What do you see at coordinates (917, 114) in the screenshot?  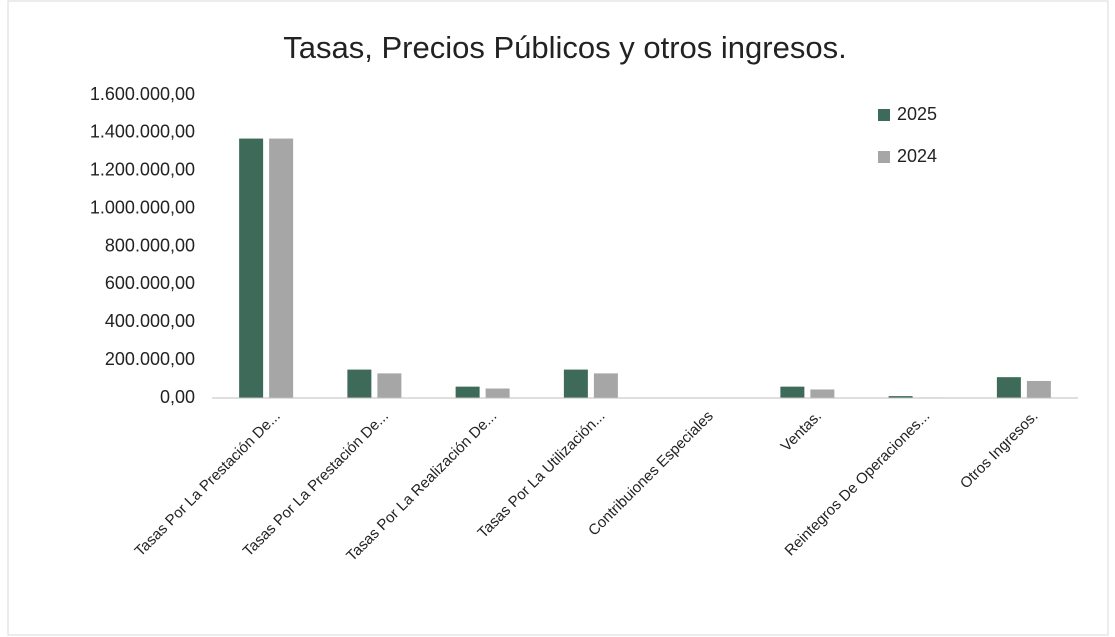 I see `legend-label: 2025` at bounding box center [917, 114].